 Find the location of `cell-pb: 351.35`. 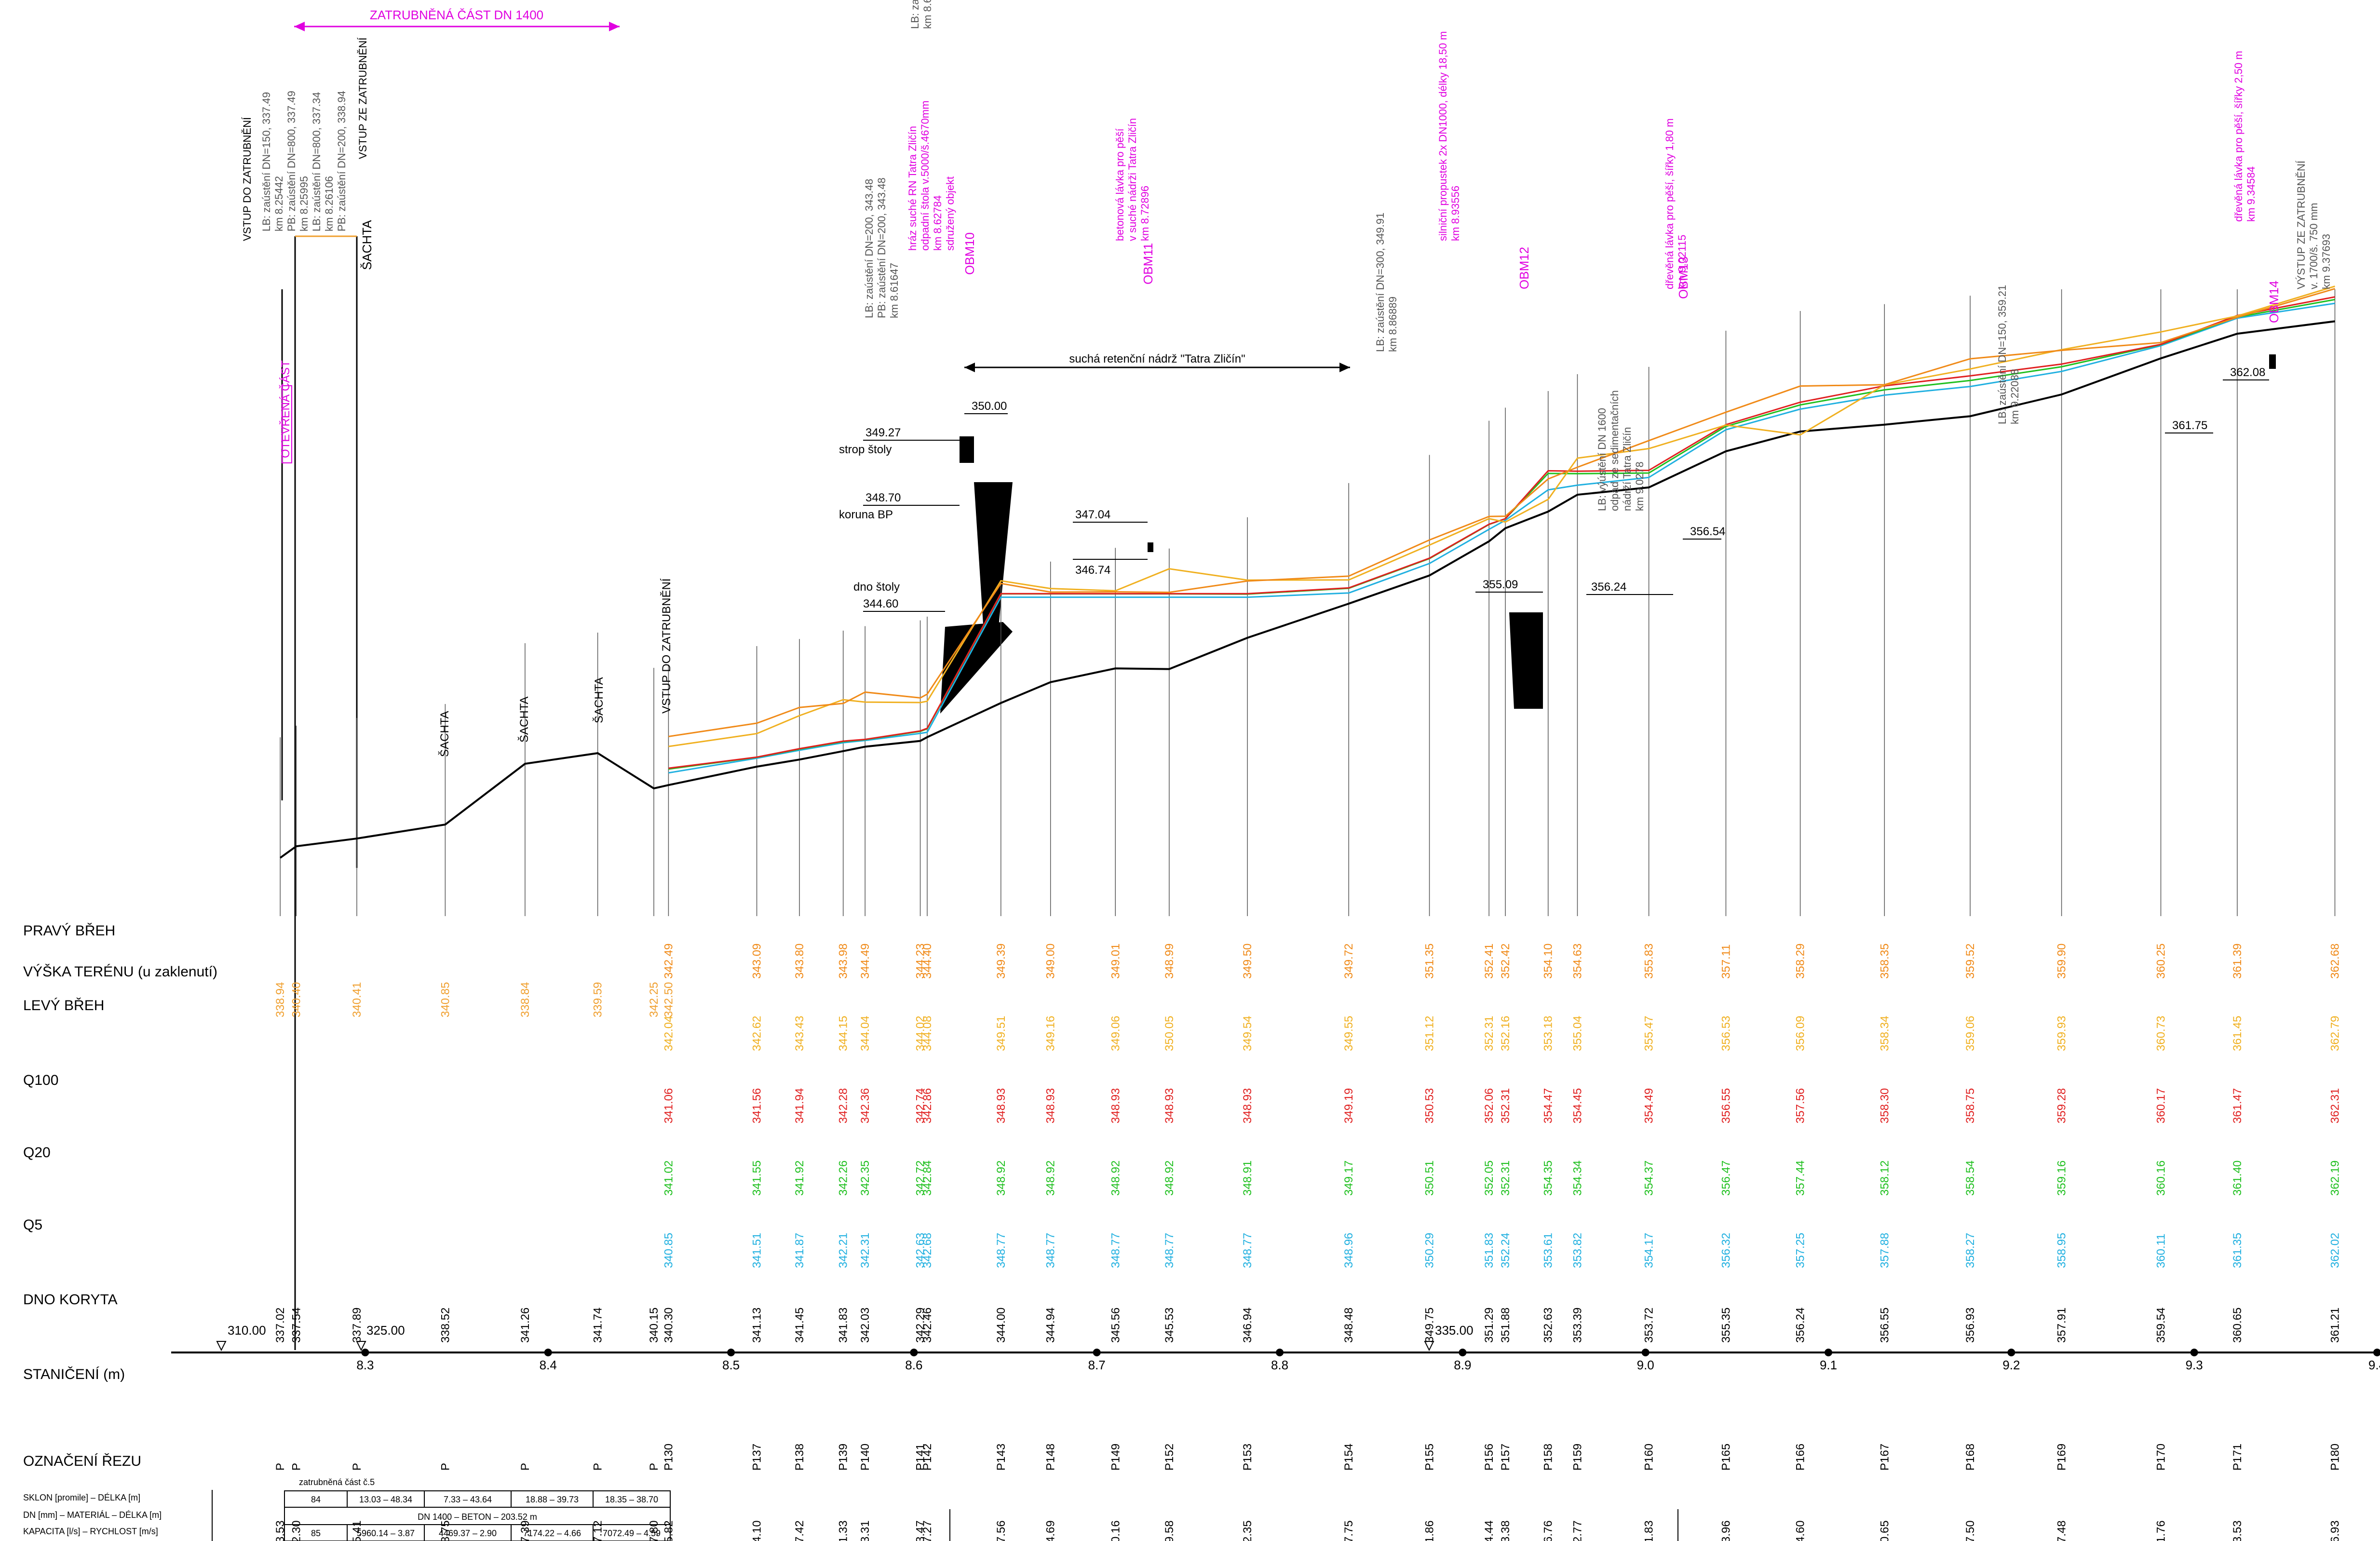

cell-pb: 351.35 is located at coordinates (1430, 961).